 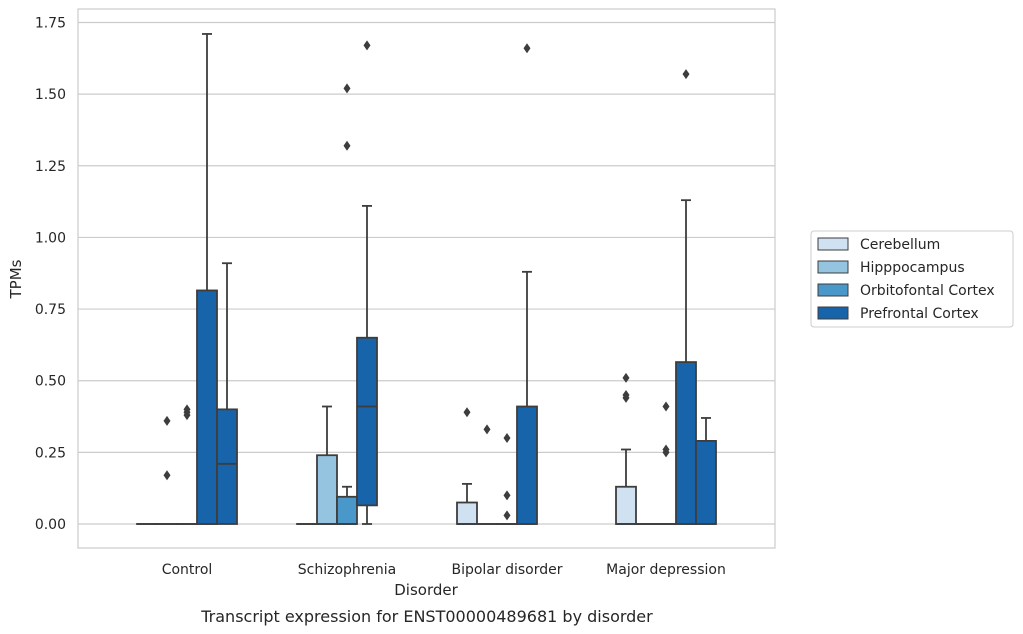 What do you see at coordinates (50, 453) in the screenshot?
I see `y-tick-label: 0.25` at bounding box center [50, 453].